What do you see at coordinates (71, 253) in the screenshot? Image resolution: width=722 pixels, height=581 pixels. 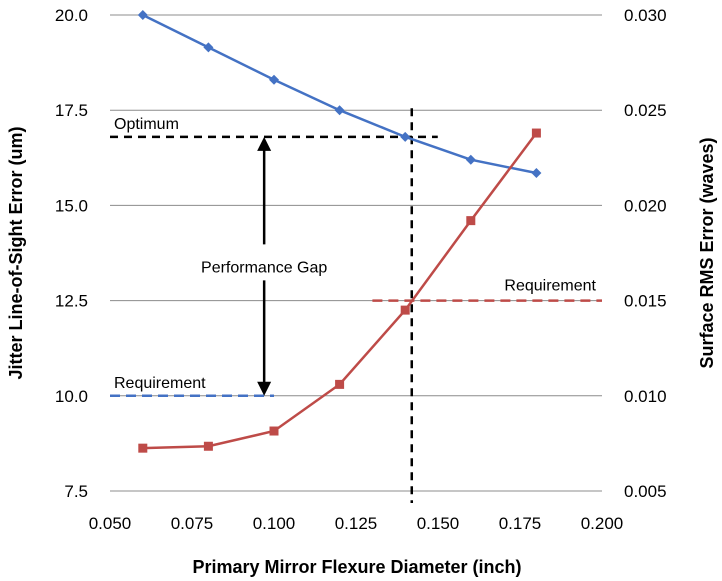 I see `y-left-tick-labels: 7.5 10.0 12.5 15.0 17.5 20.0` at bounding box center [71, 253].